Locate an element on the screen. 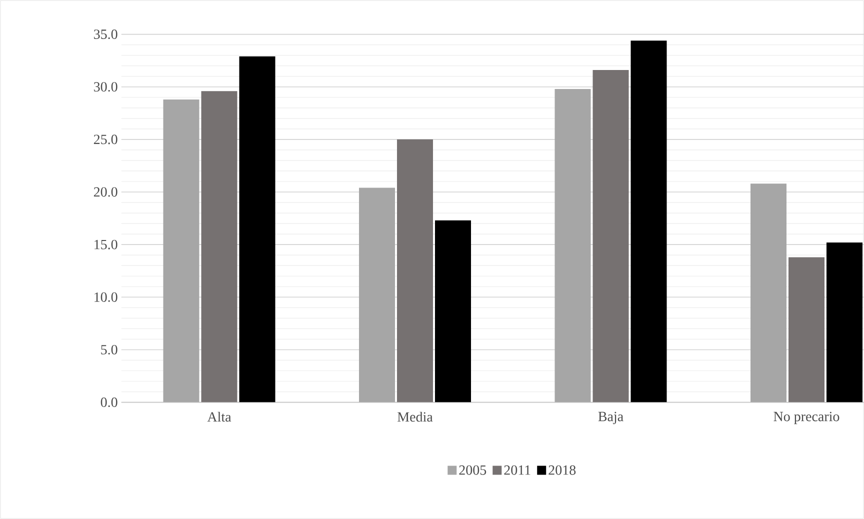 The width and height of the screenshot is (864, 519). x-tick-label: Baja is located at coordinates (611, 418).